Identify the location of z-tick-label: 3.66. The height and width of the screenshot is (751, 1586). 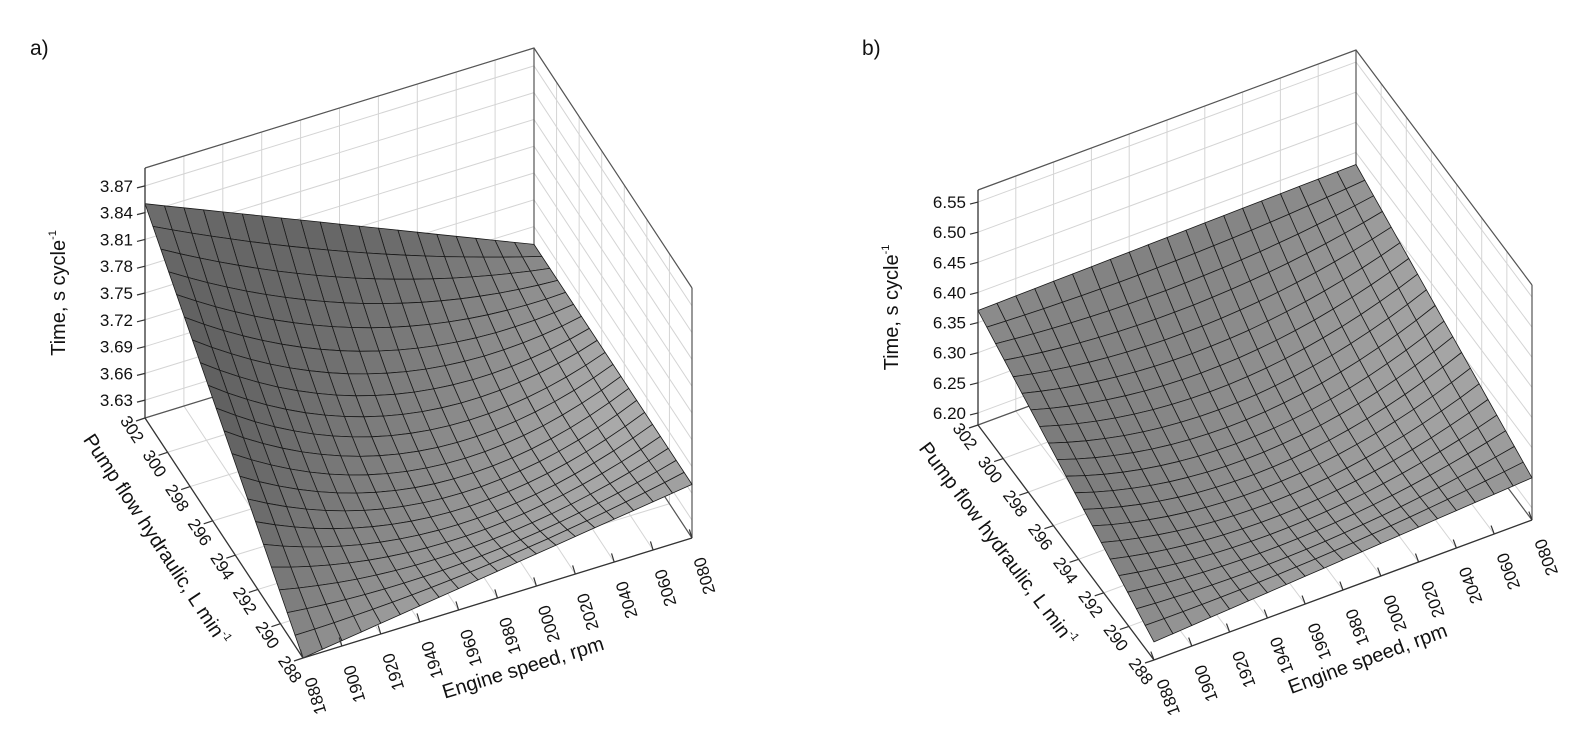
(116, 373).